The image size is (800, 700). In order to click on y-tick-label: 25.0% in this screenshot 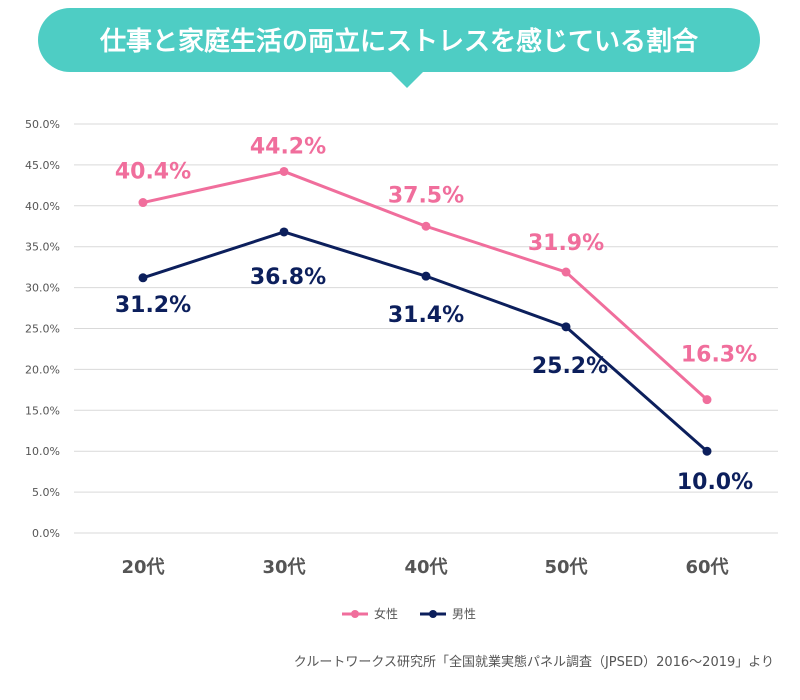, I will do `click(42, 329)`.